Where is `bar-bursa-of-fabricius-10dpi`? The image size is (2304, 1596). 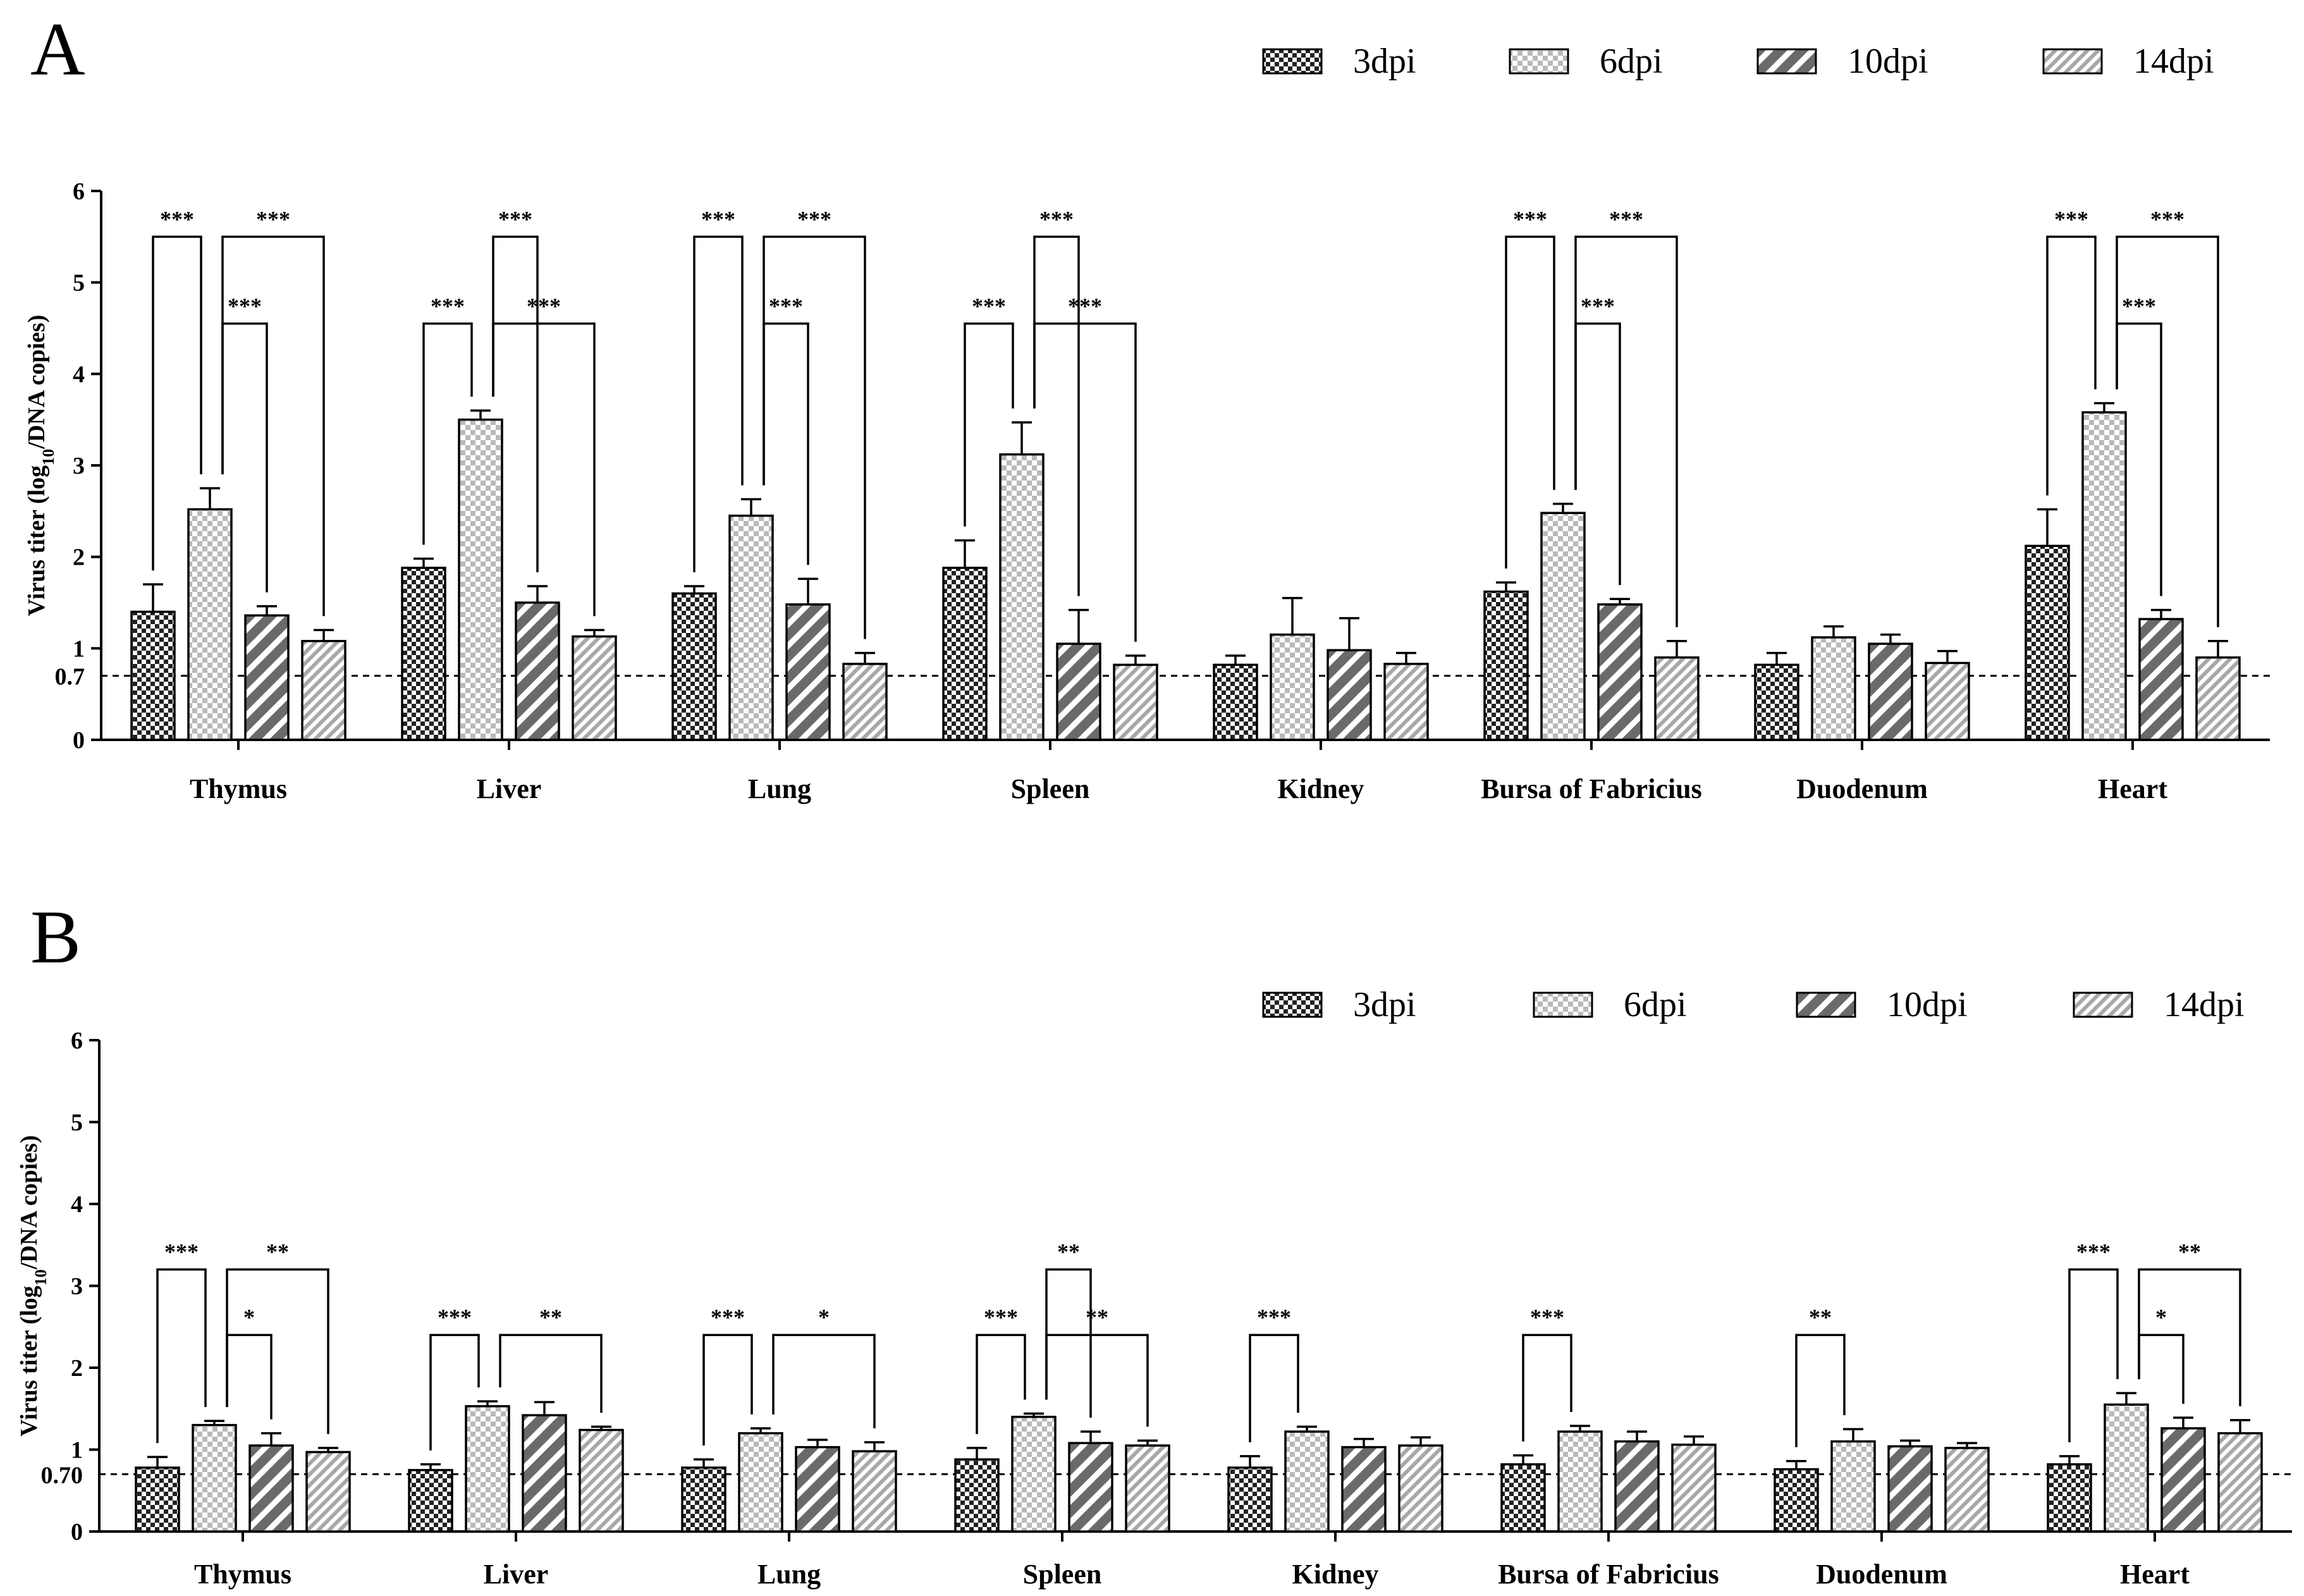 bar-bursa-of-fabricius-10dpi is located at coordinates (1637, 1486).